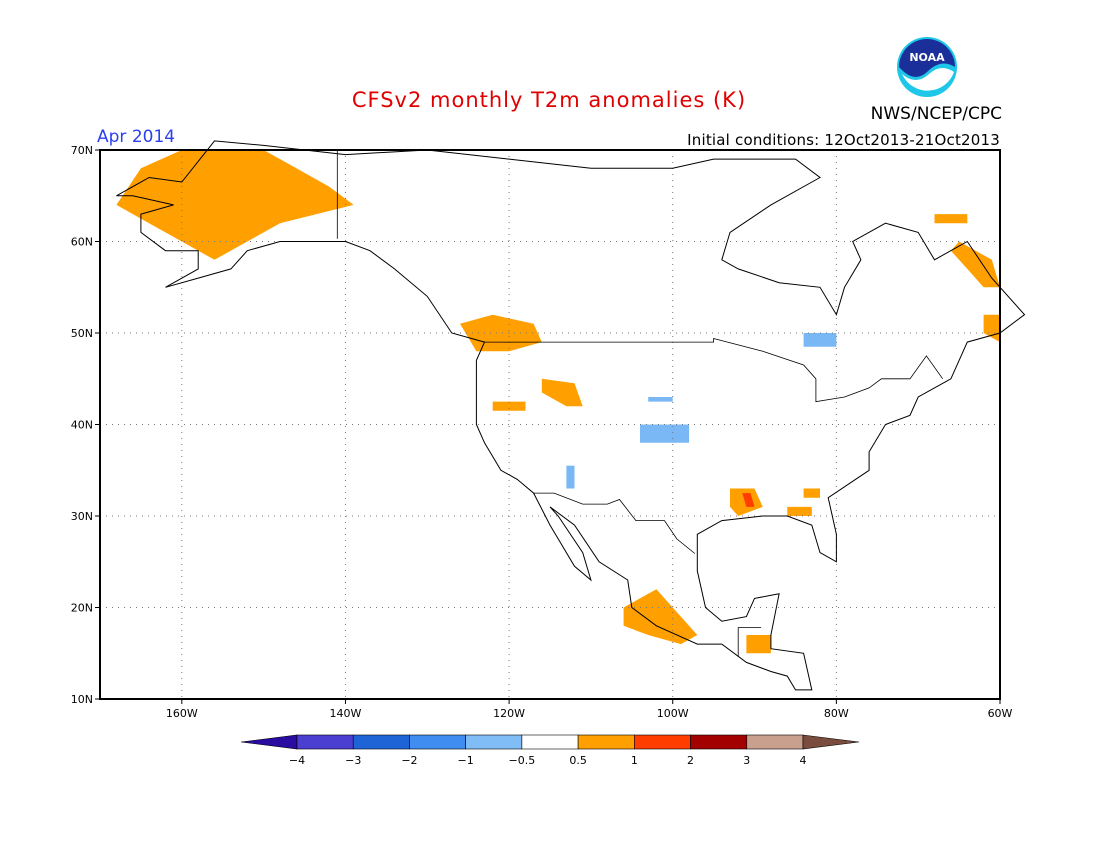 The width and height of the screenshot is (1100, 850). I want to click on anomaly-region-idaho-warm, so click(562, 392).